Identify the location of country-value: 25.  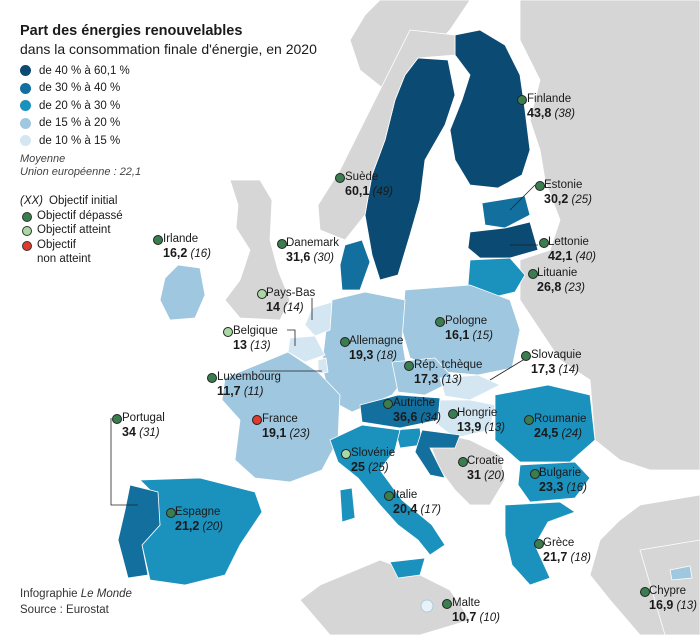
(358, 467).